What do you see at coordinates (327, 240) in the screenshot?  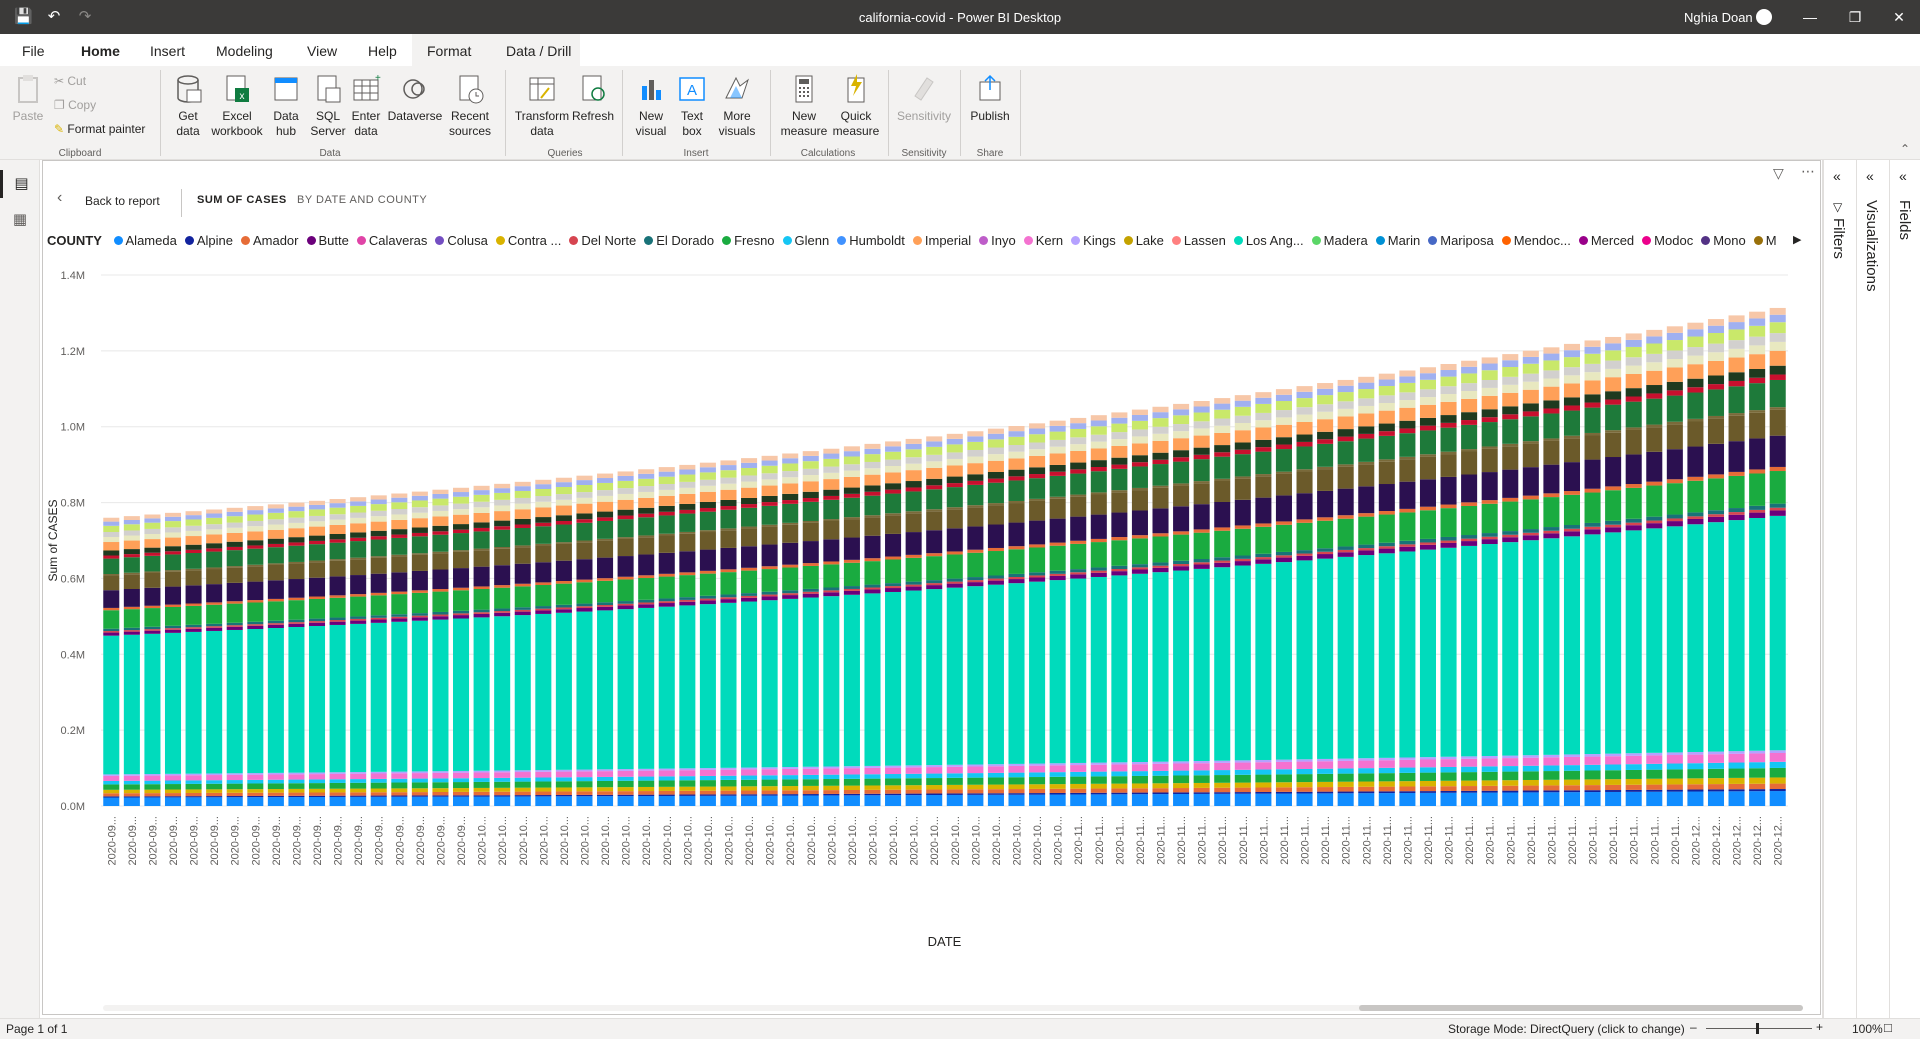 I see `legend-item: Butte` at bounding box center [327, 240].